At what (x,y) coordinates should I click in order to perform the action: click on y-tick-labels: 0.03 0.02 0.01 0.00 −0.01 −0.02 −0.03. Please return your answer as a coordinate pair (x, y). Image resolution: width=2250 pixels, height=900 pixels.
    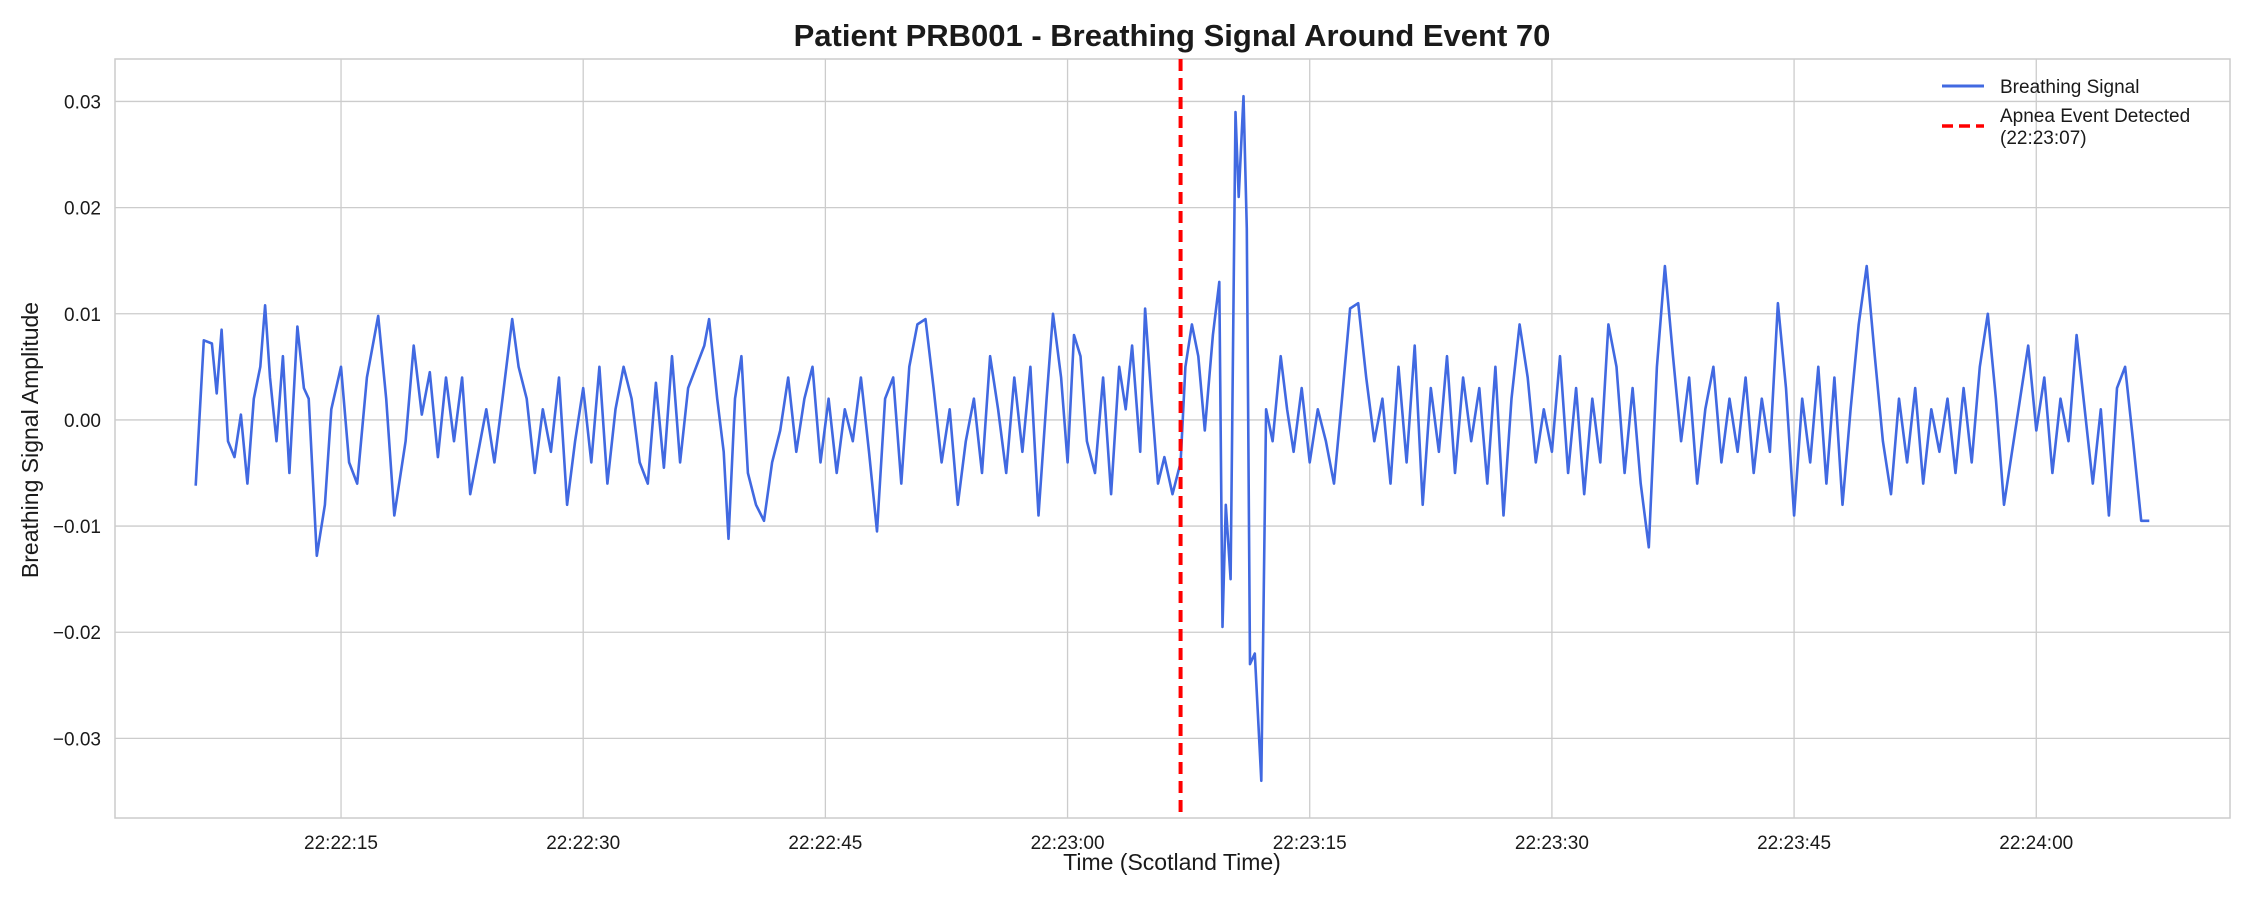
    Looking at the image, I should click on (77, 421).